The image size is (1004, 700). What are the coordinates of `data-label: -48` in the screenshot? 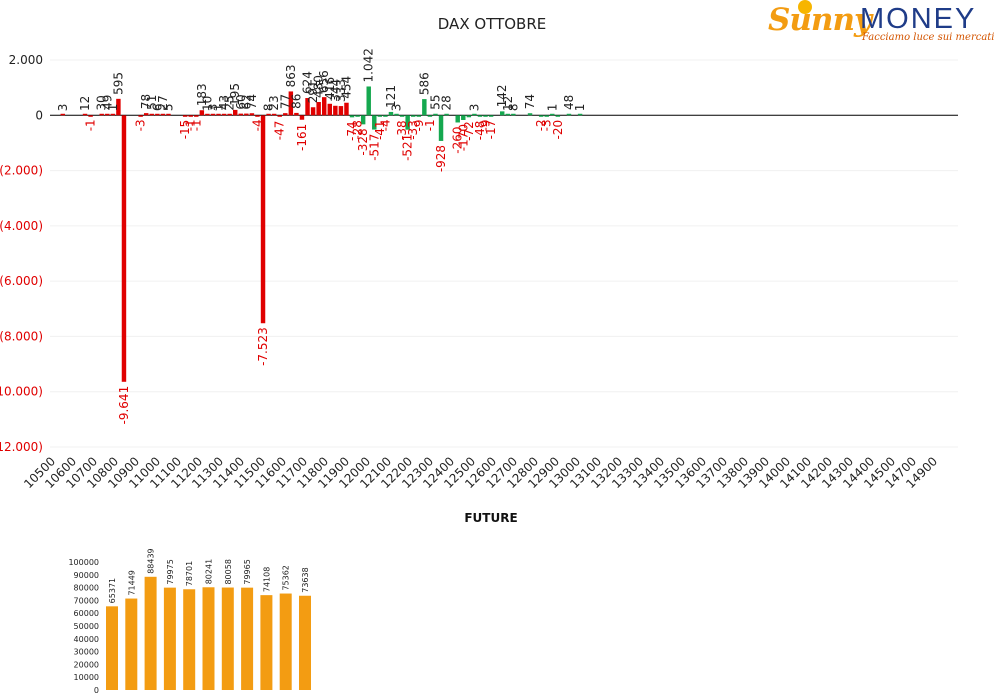 It's located at (480, 131).